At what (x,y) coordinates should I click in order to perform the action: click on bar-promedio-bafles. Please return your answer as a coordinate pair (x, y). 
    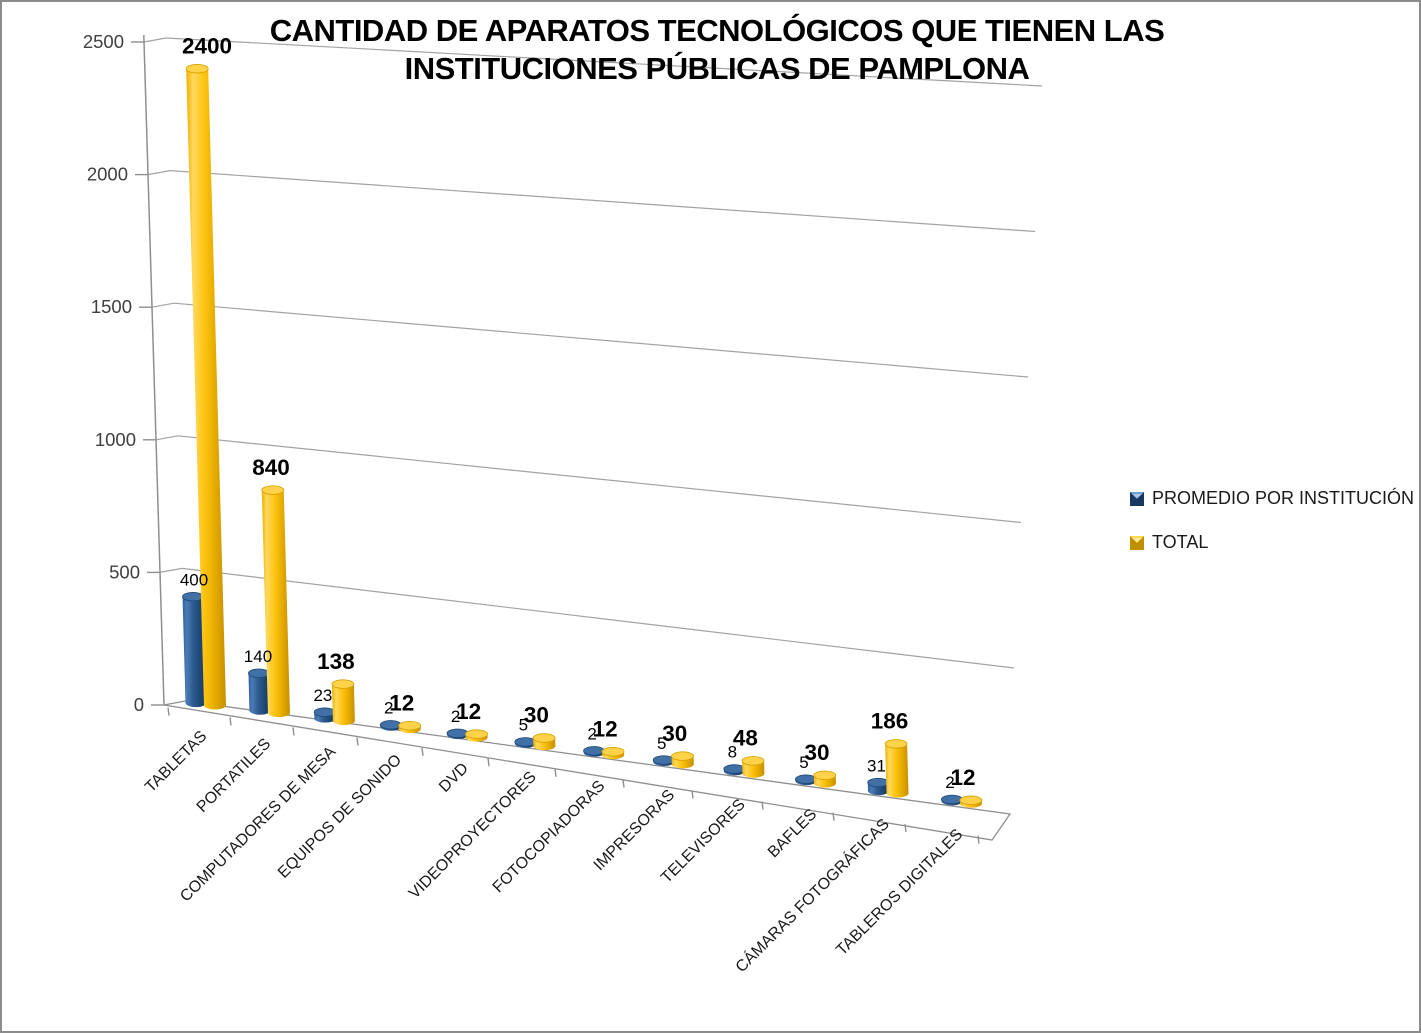
    Looking at the image, I should click on (806, 780).